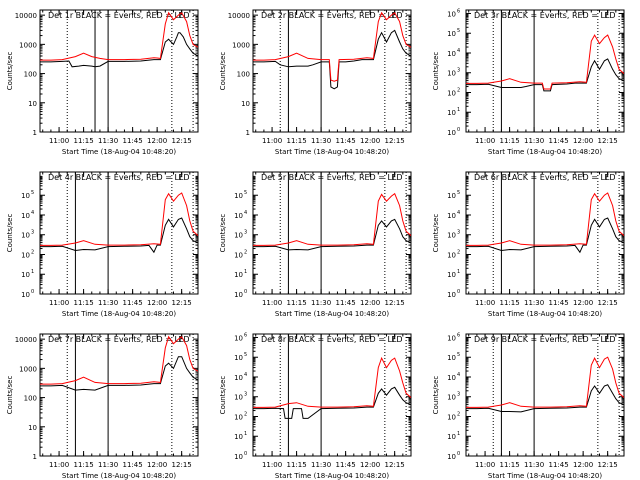 The image size is (640, 480). Describe the element at coordinates (119, 15) in the screenshot. I see `panel-title: Det 1r BLACK = Events, RED = LLD` at that location.